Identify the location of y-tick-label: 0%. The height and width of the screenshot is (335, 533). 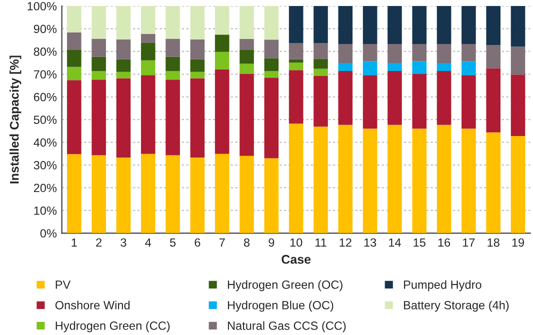
(48, 233).